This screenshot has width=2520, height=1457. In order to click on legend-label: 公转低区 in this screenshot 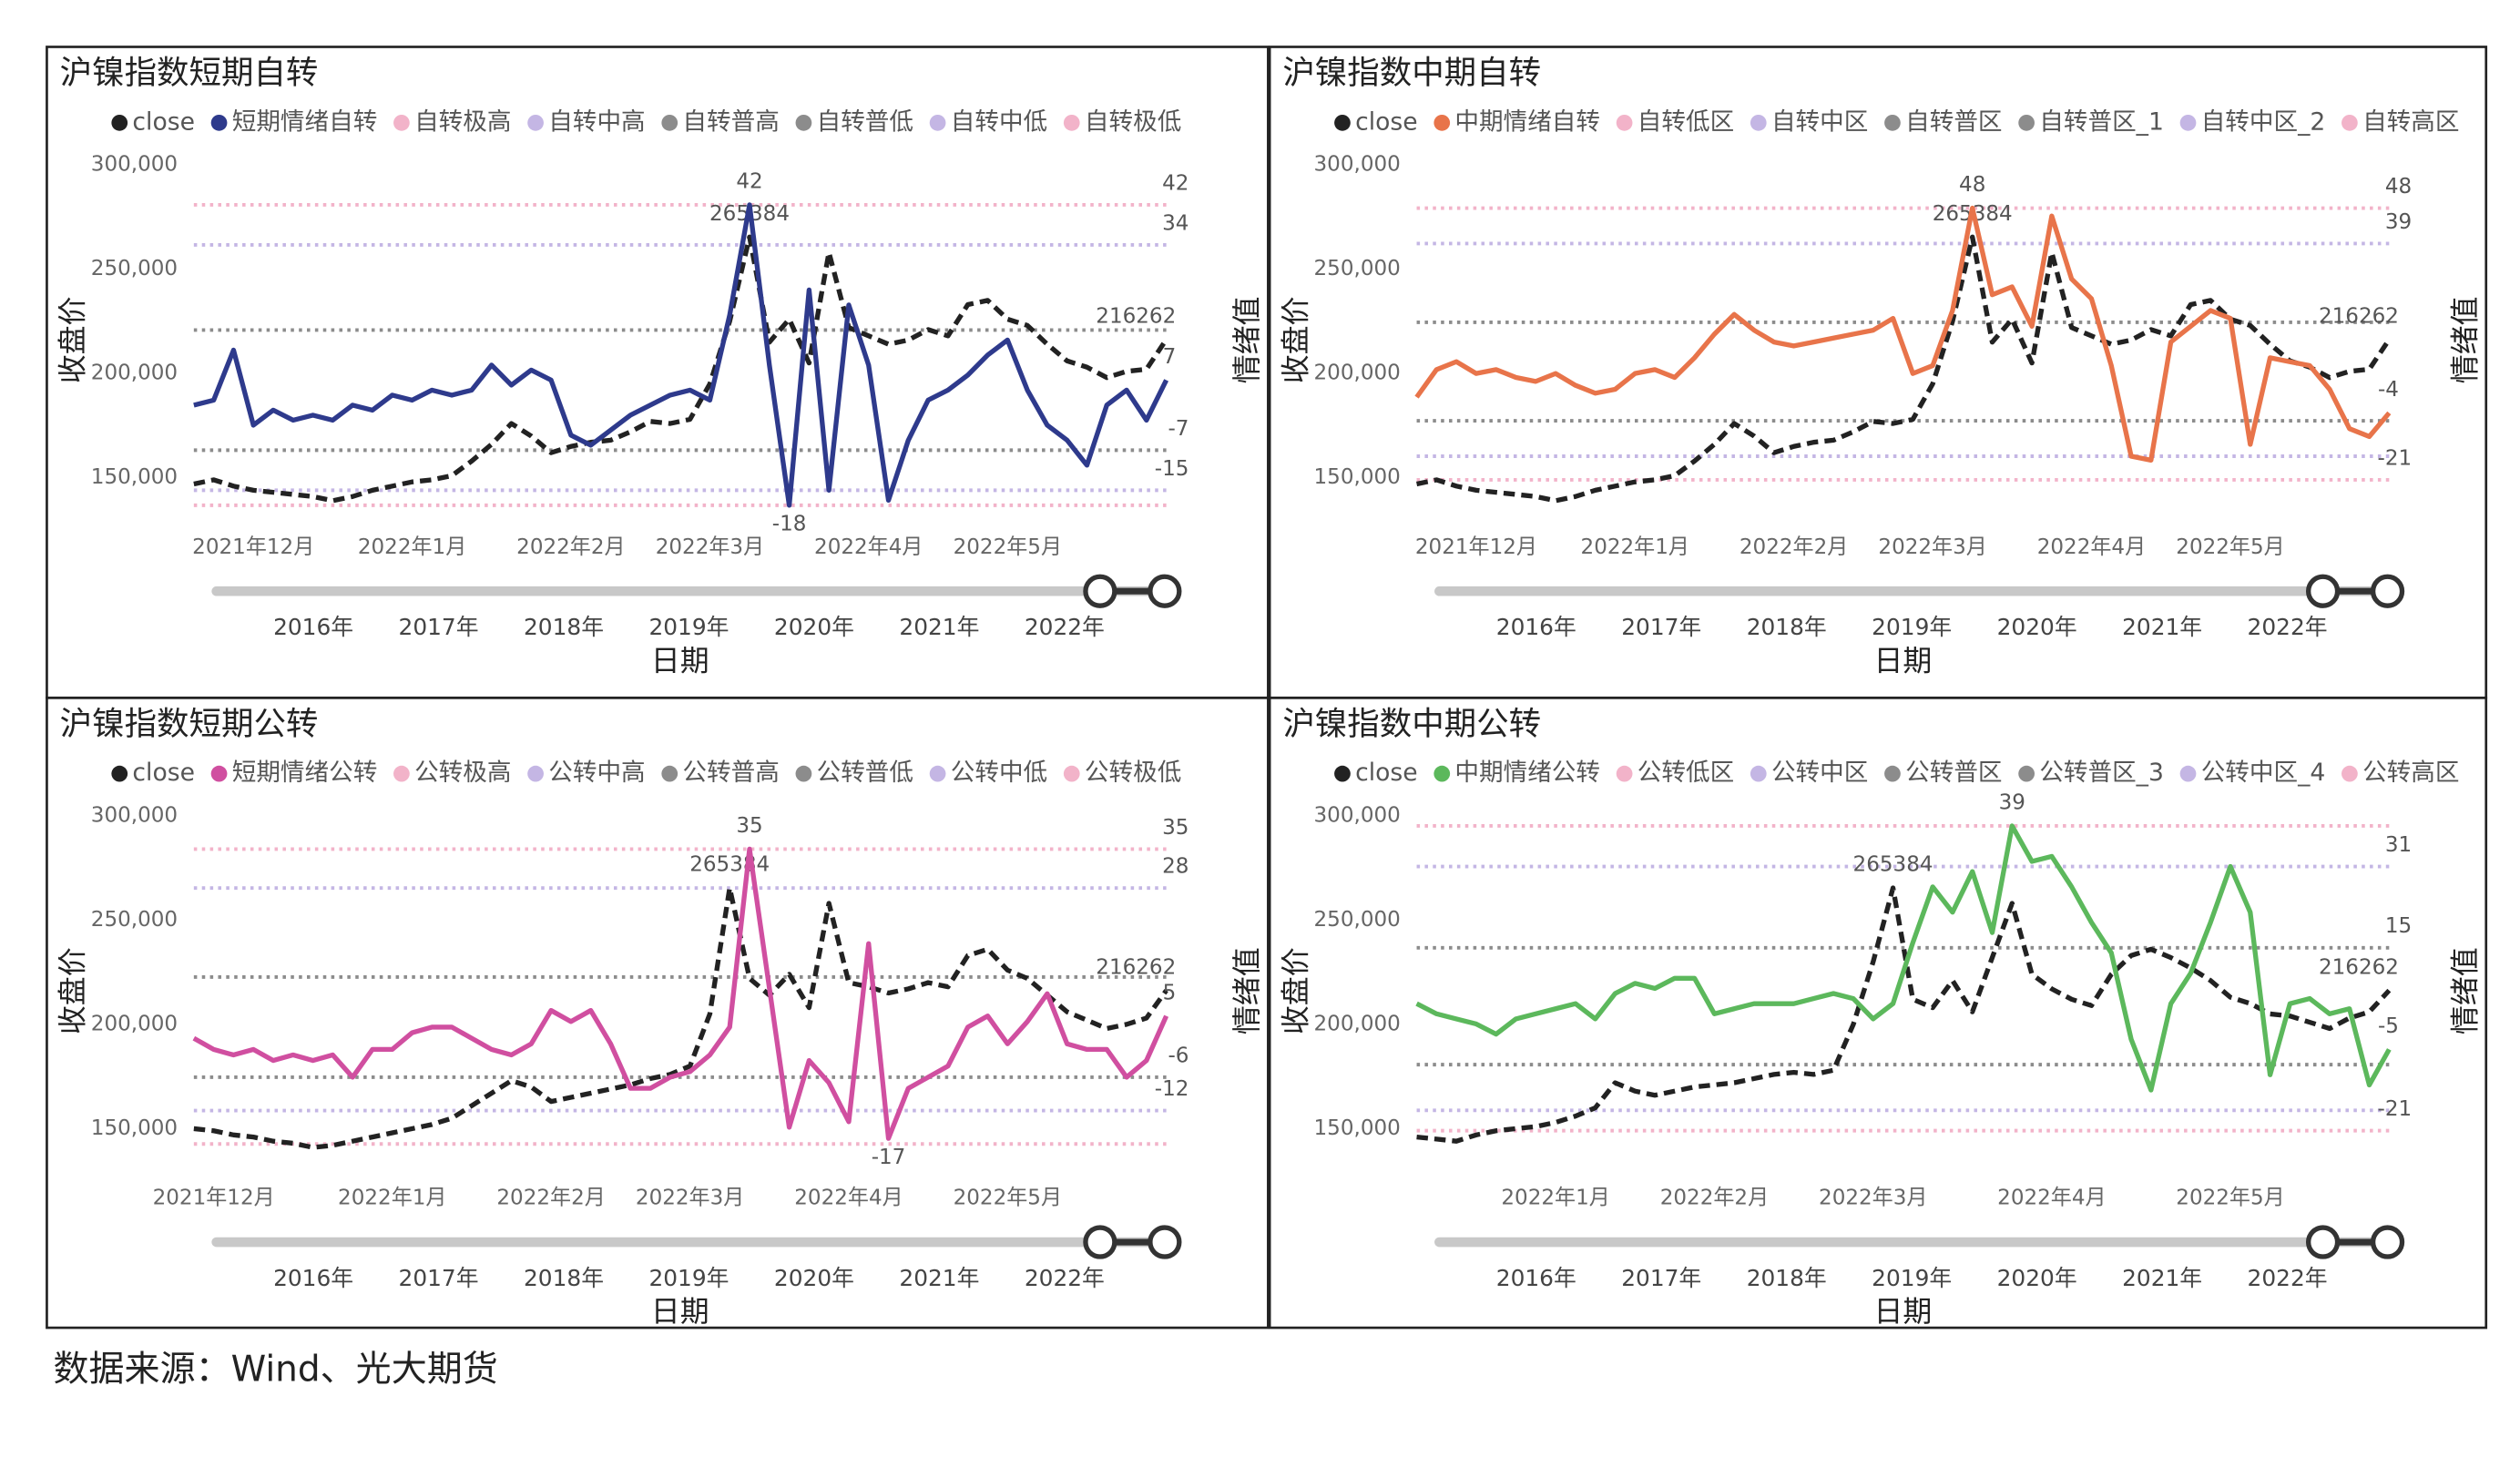, I will do `click(1685, 773)`.